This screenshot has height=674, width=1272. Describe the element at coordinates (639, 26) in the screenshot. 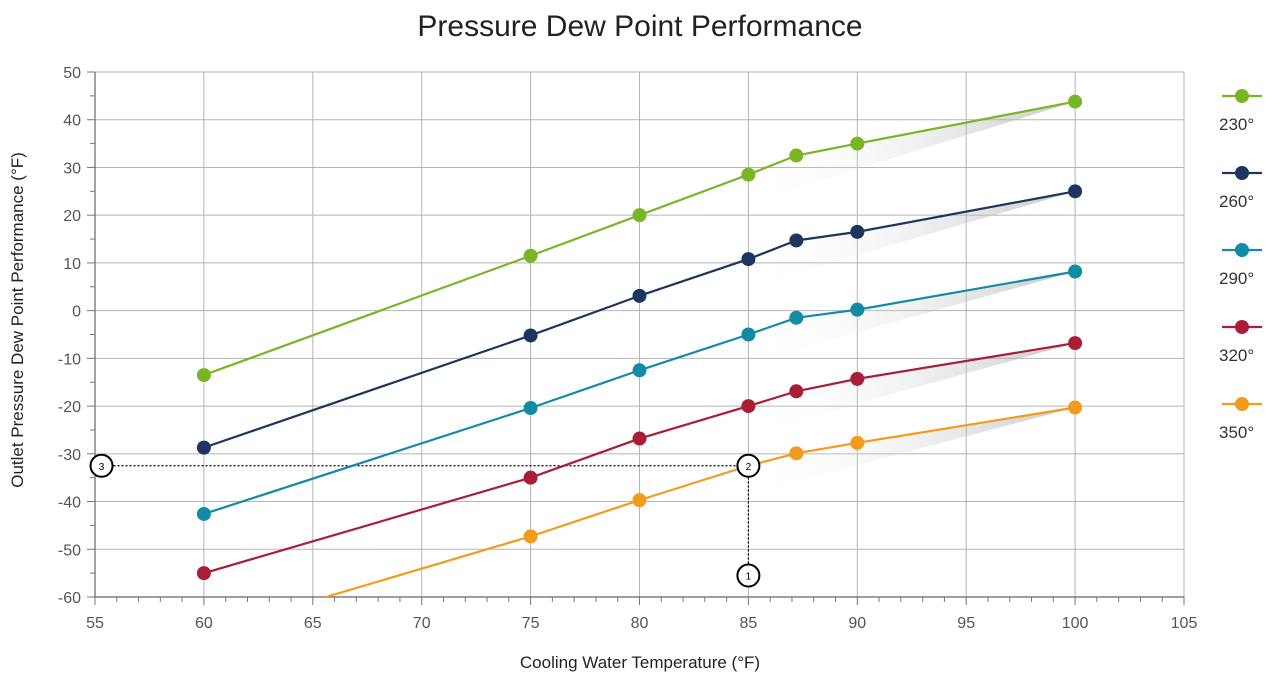

I see `chart-title: Pressure Dew Point Performance` at that location.